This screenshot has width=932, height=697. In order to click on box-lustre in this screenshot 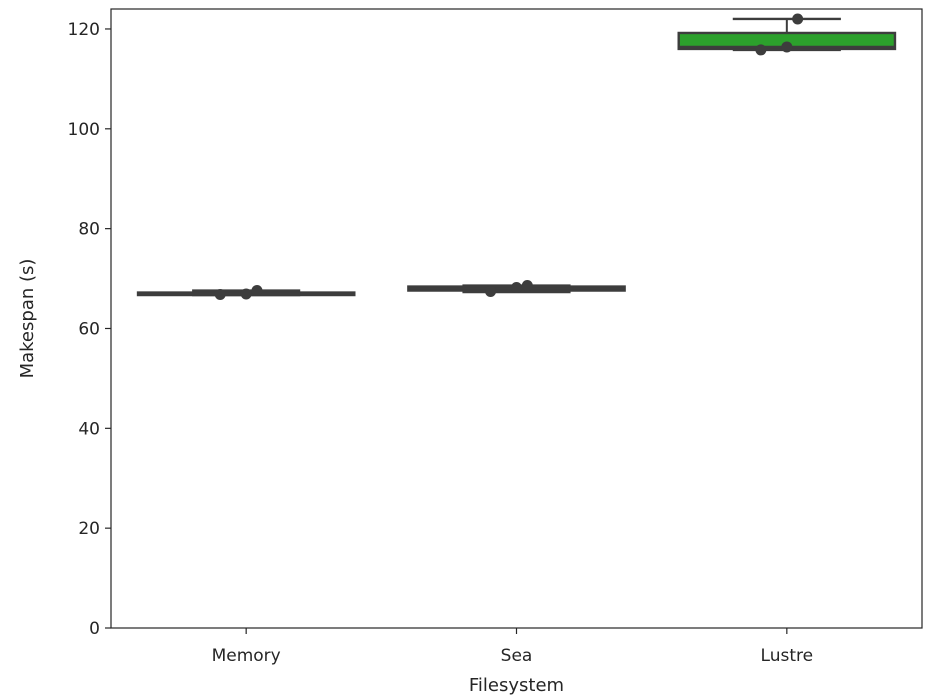, I will do `click(787, 34)`.